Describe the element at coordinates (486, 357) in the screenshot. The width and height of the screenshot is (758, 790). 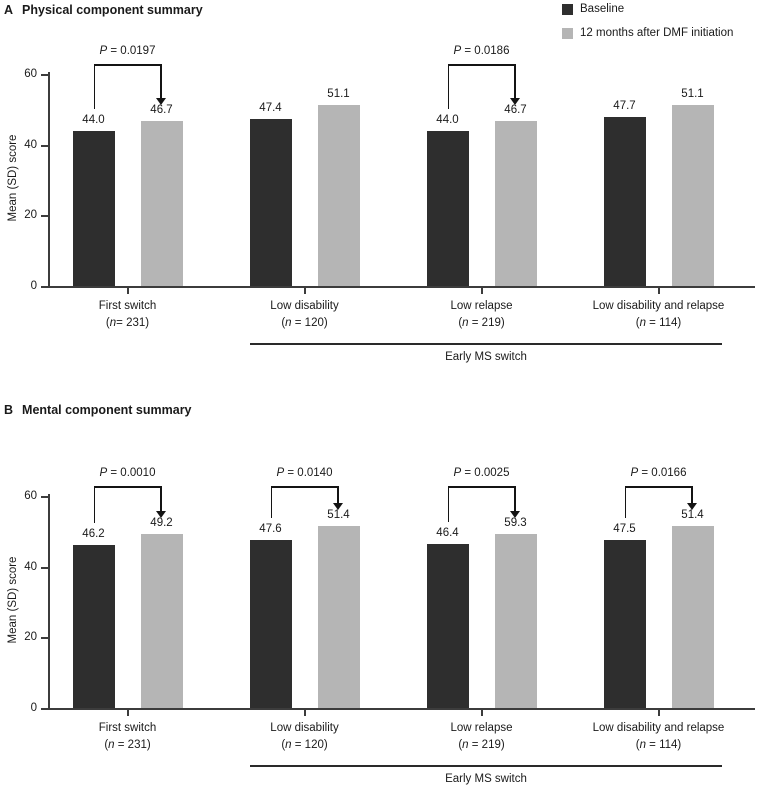
I see `early-ms-switch-label: Early MS switch` at that location.